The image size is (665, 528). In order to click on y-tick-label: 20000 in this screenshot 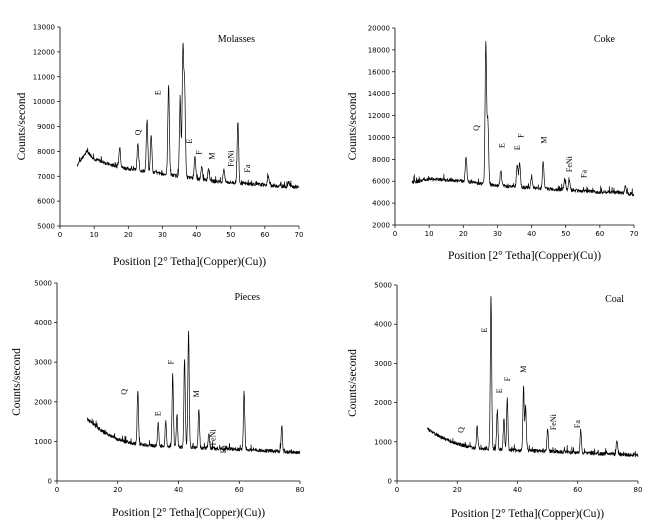, I will do `click(379, 29)`.